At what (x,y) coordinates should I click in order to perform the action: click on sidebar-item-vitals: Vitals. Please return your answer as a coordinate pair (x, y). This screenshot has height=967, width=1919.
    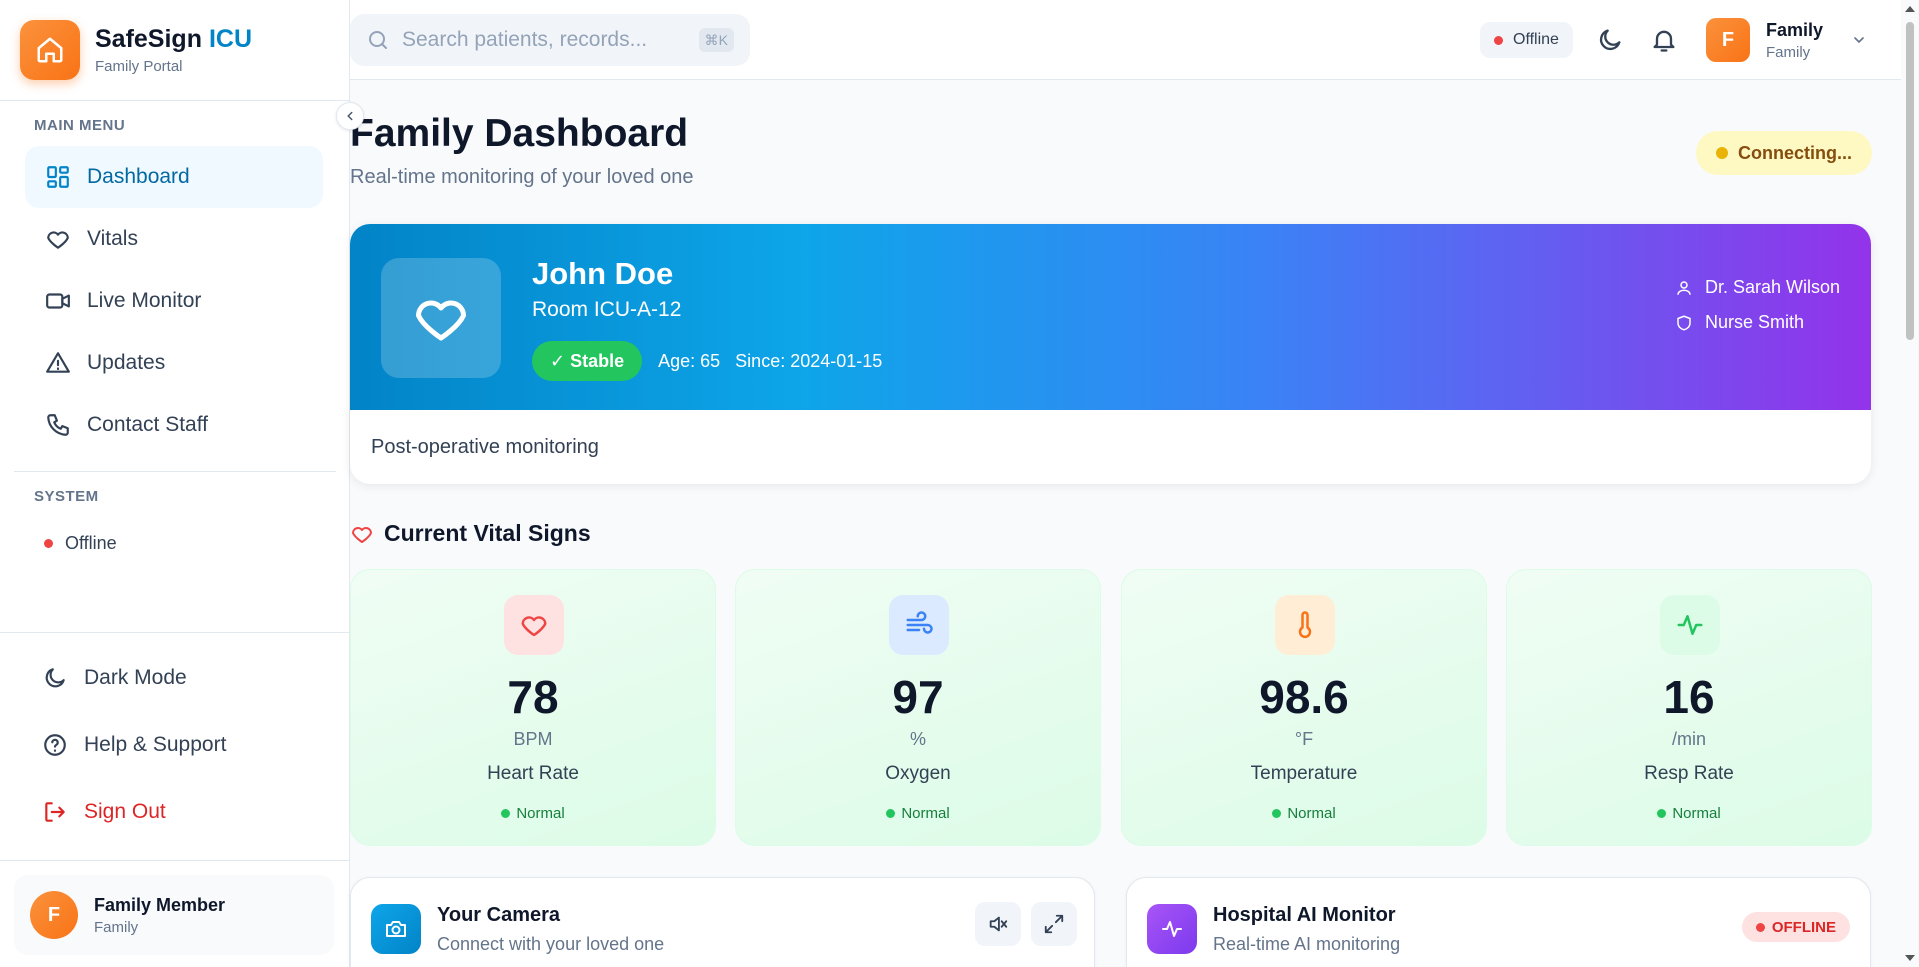
    Looking at the image, I should click on (174, 239).